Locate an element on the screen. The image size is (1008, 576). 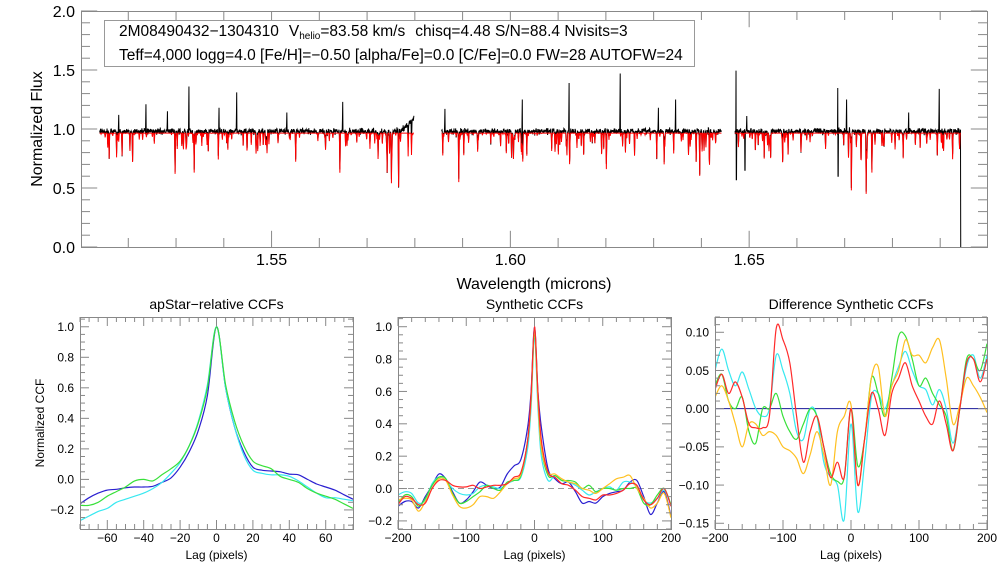
y-tick-label: 0.05 is located at coordinates (698, 371).